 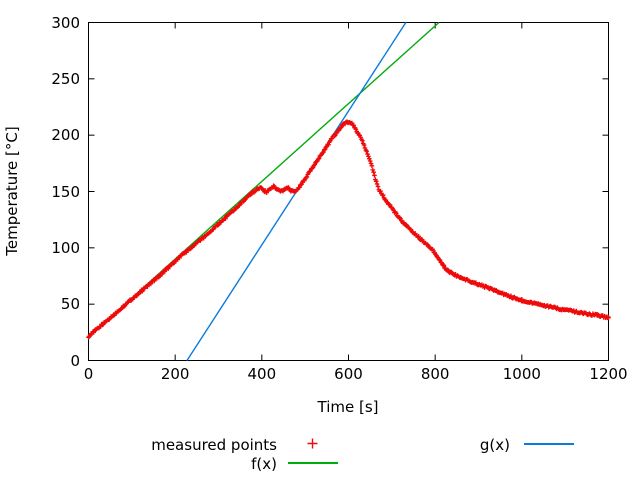 What do you see at coordinates (521, 374) in the screenshot?
I see `x-tick-label: 1000` at bounding box center [521, 374].